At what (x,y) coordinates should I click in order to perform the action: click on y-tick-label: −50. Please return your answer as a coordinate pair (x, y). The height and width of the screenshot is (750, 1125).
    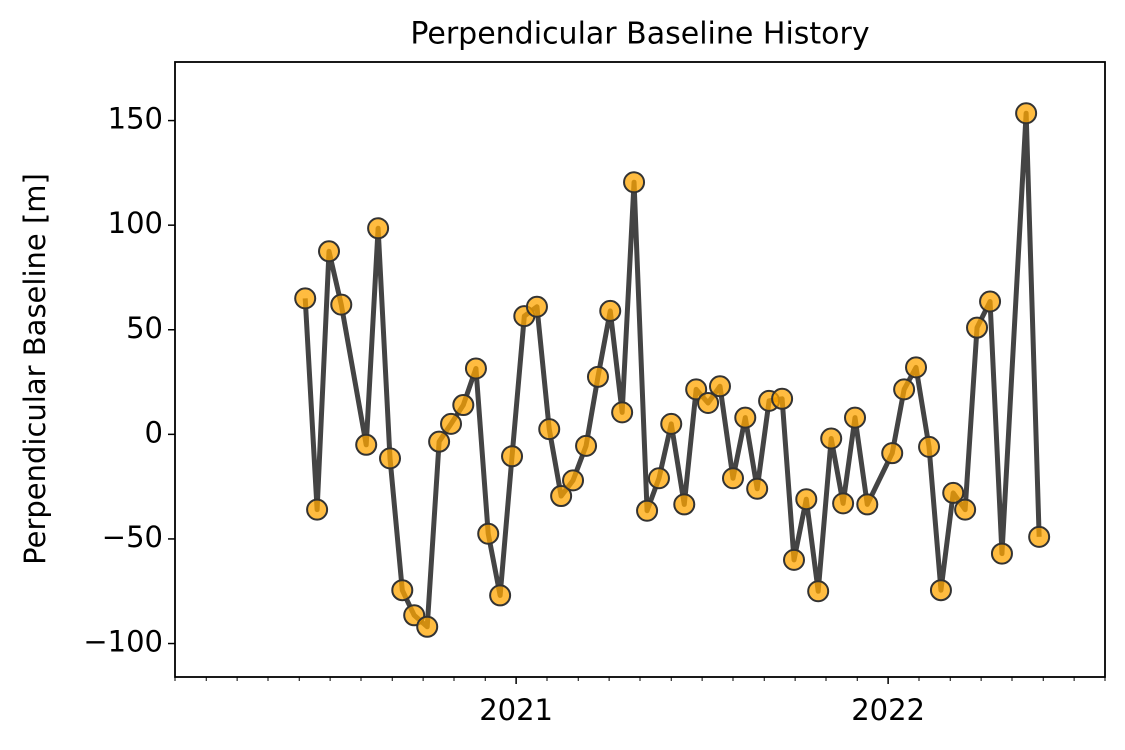
    Looking at the image, I should click on (132, 537).